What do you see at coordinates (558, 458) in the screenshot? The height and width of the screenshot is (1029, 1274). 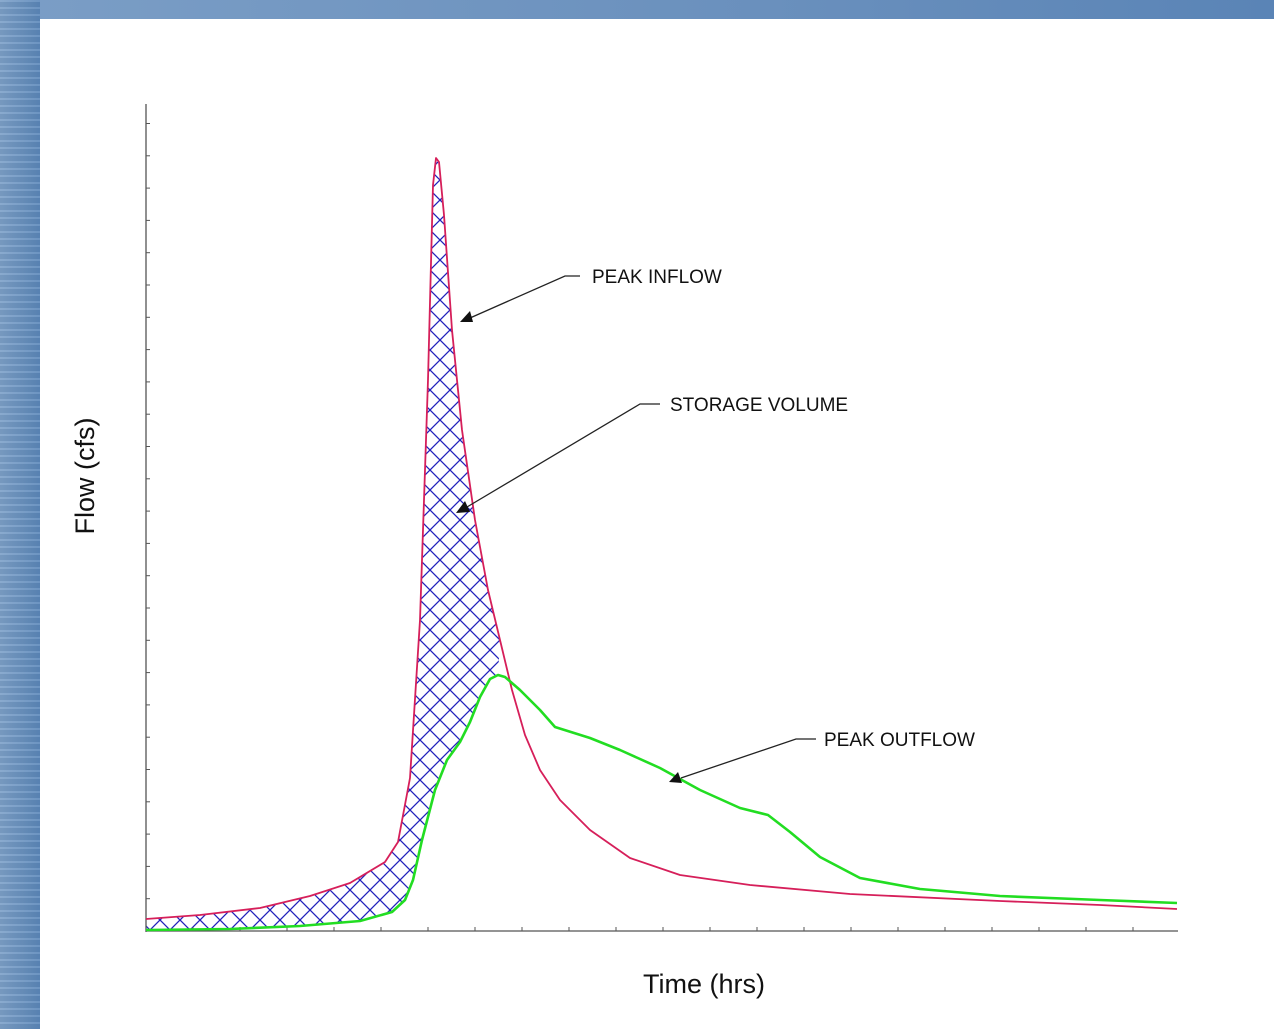 I see `storage-volume-leader` at bounding box center [558, 458].